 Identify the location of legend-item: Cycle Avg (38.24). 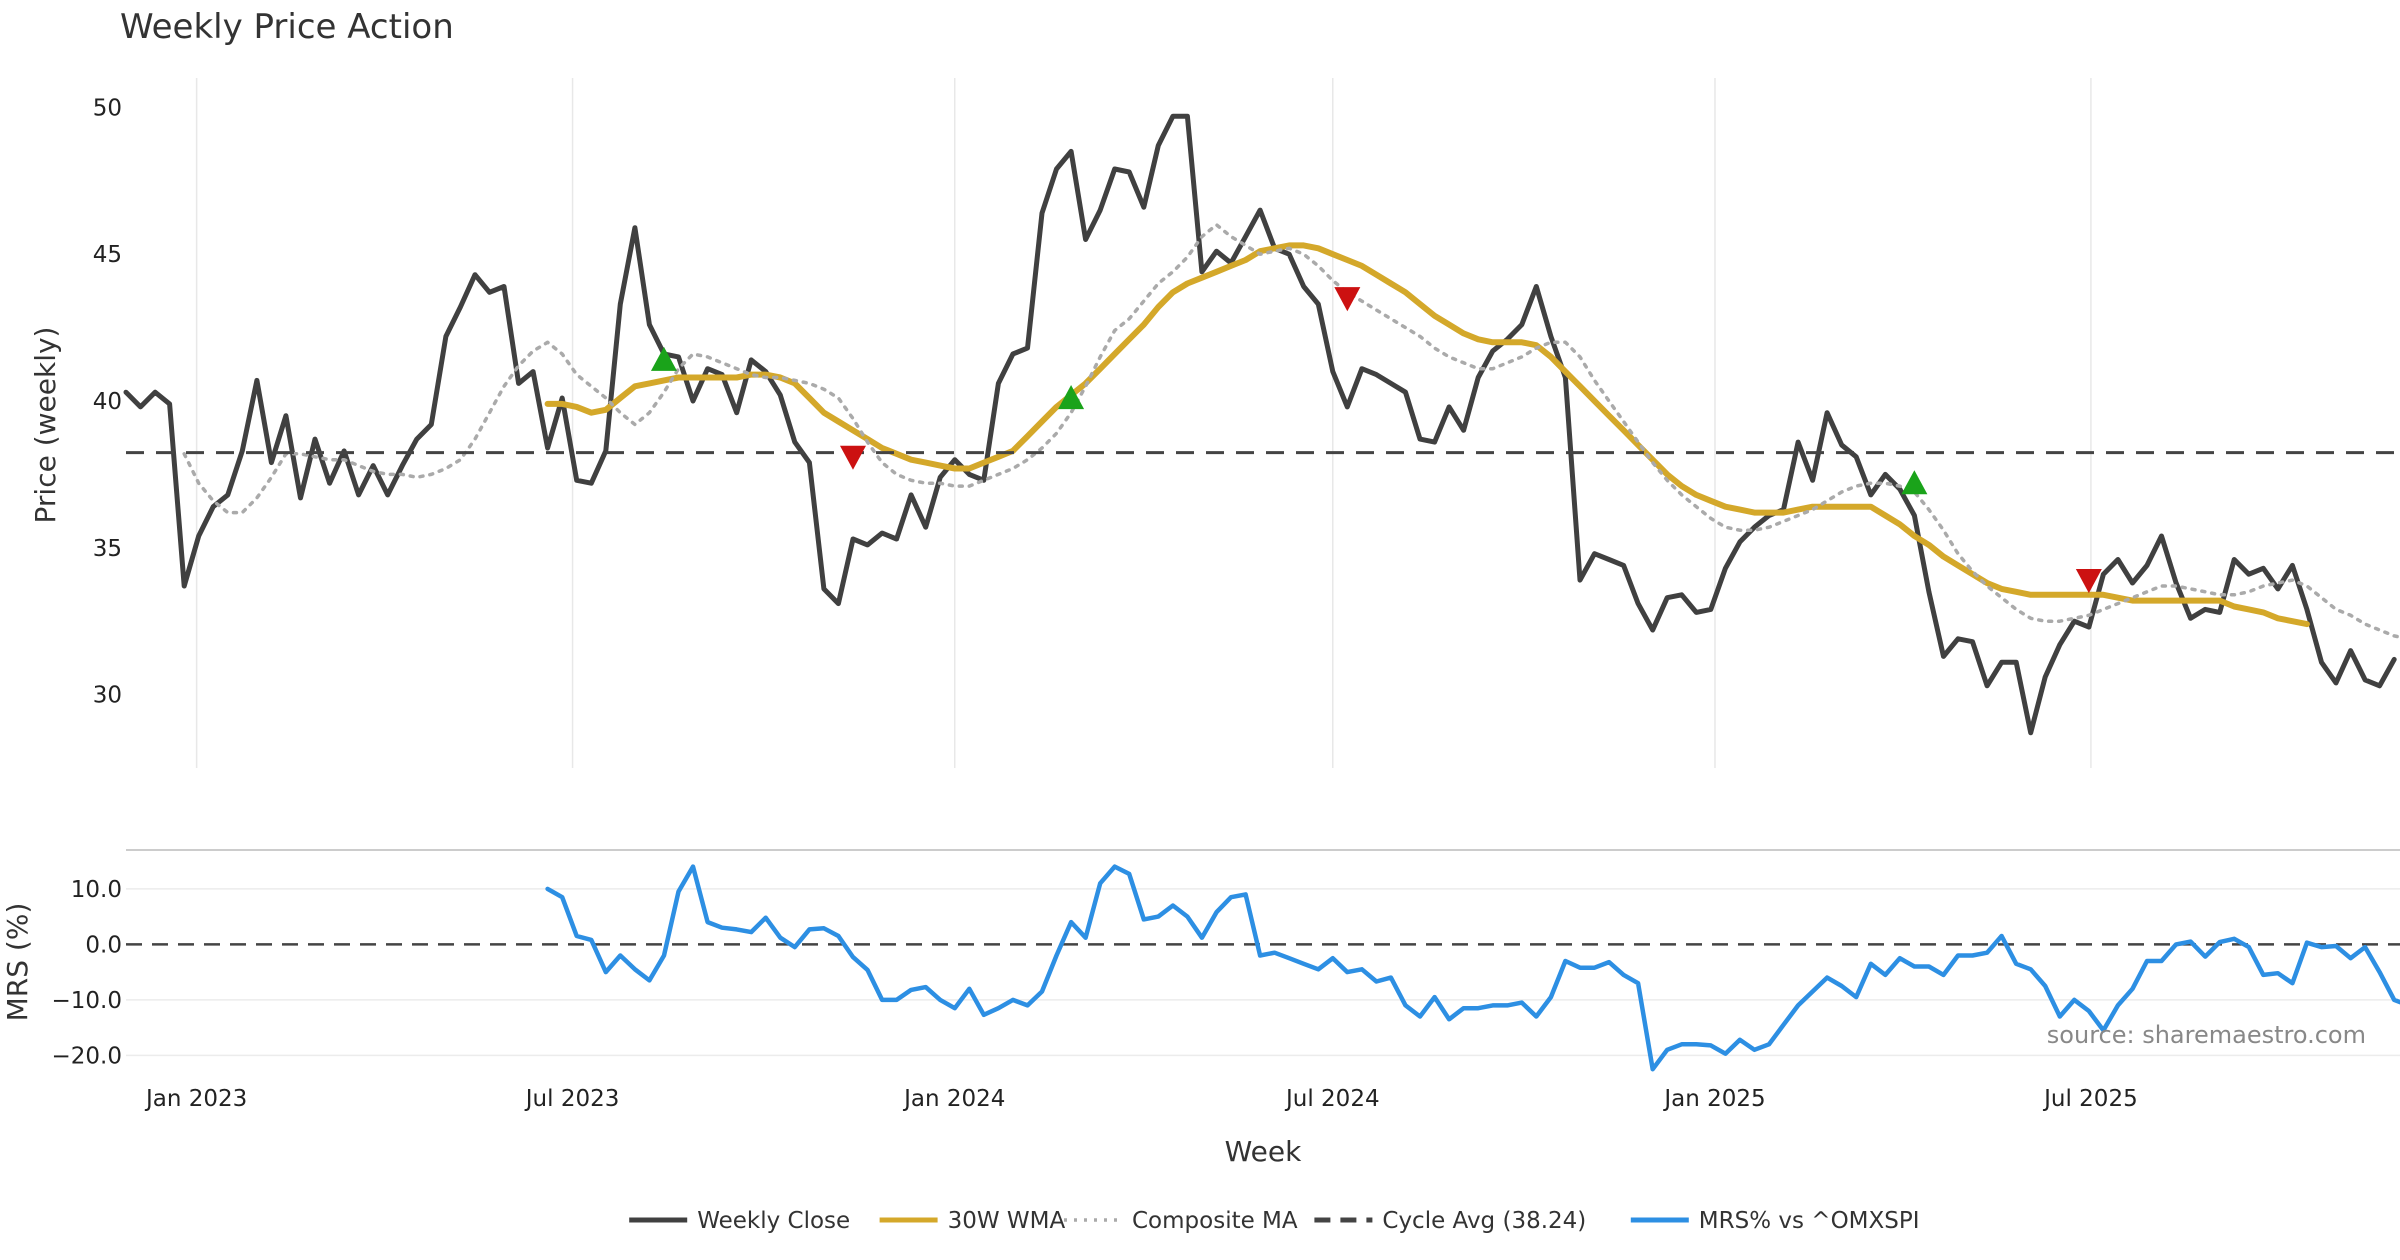
(1450, 1221).